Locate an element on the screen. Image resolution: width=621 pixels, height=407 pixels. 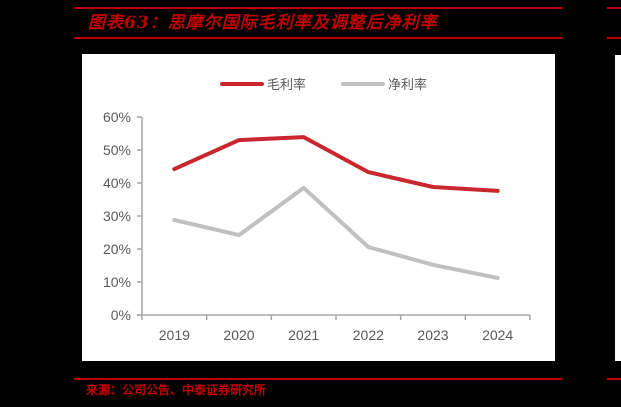
right-panel-bottom-rule is located at coordinates (614, 379).